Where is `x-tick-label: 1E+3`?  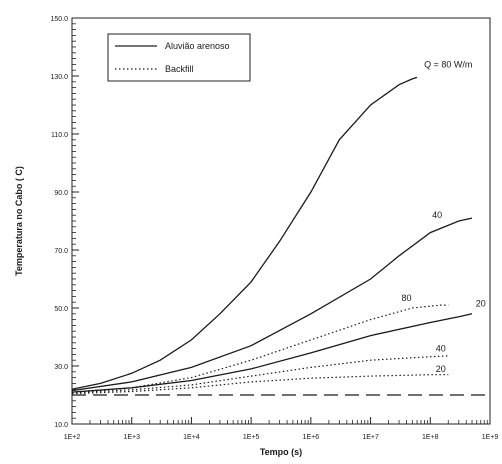 x-tick-label: 1E+3 is located at coordinates (131, 437).